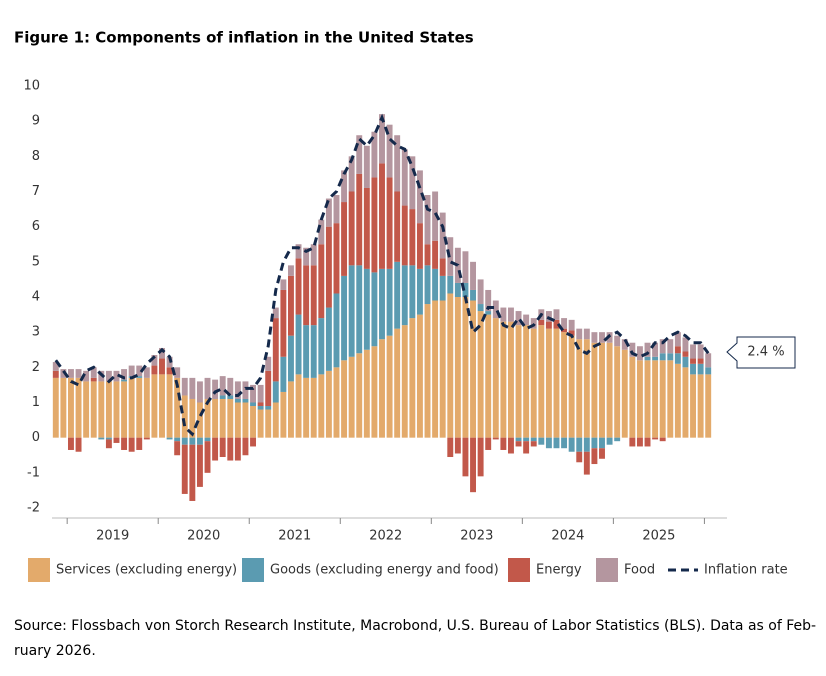 This screenshot has height=676, width=826. What do you see at coordinates (658, 536) in the screenshot?
I see `x-tick-label: 2025` at bounding box center [658, 536].